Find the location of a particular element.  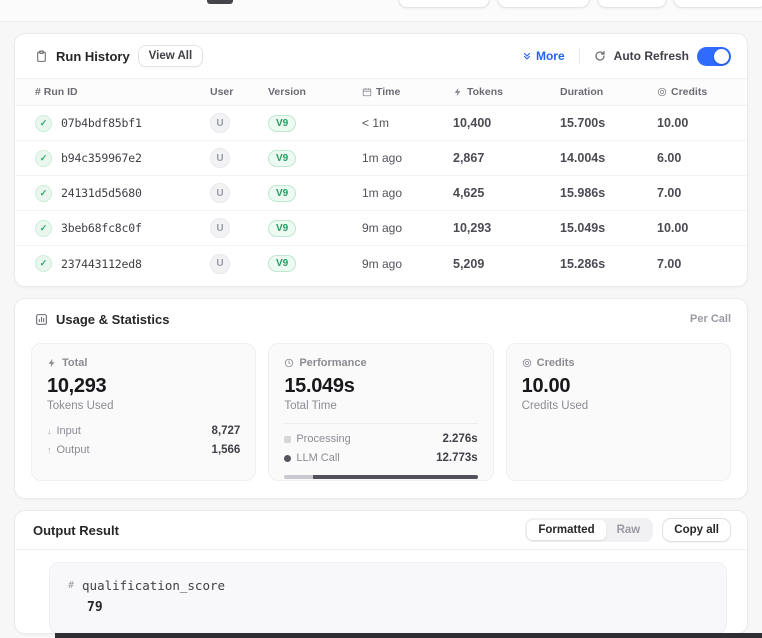

input-label: Input is located at coordinates (68, 431).